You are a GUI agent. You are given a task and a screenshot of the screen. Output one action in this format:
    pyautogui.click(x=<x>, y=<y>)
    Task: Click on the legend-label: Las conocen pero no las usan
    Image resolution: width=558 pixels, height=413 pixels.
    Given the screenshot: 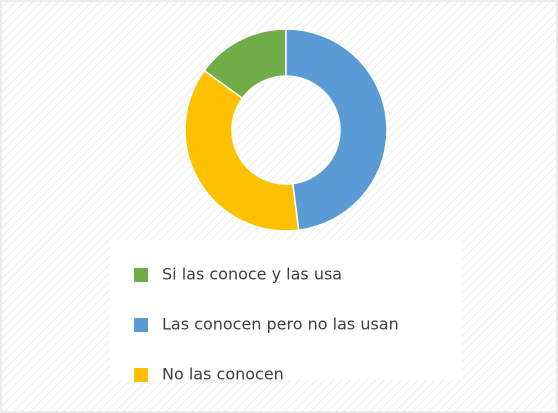 What is the action you would take?
    pyautogui.click(x=280, y=324)
    